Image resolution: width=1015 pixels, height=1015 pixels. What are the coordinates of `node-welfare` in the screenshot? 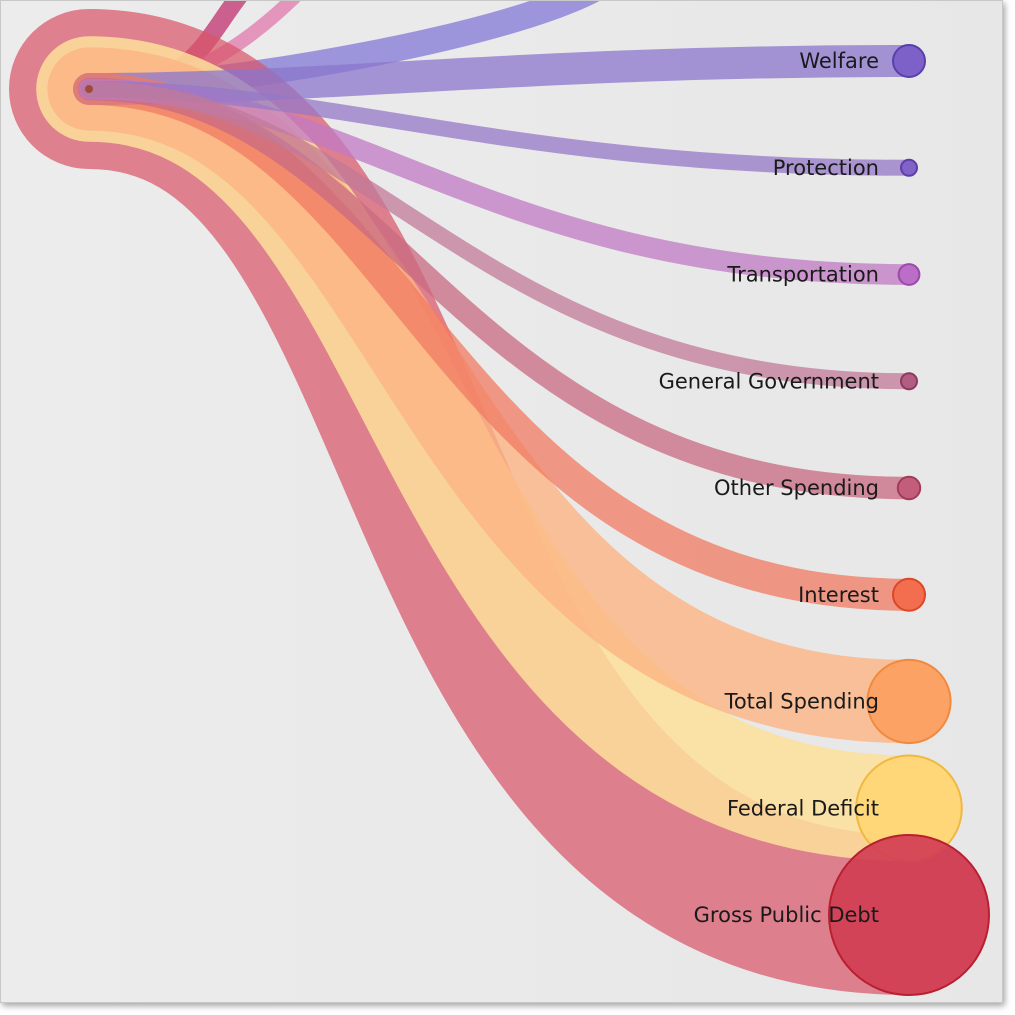 It's located at (909, 61).